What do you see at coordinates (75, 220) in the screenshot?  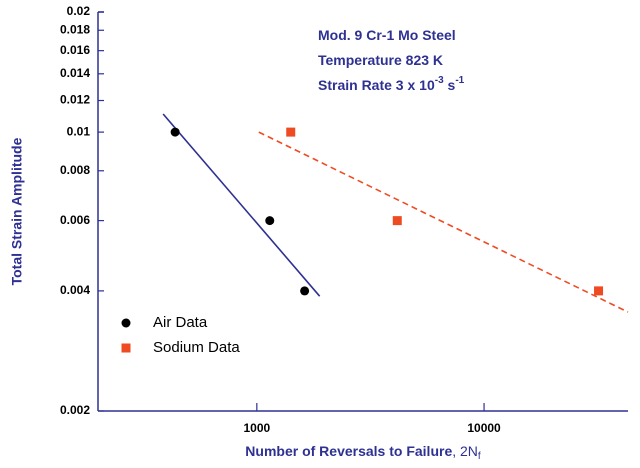 I see `y-tick-label: 0.006` at bounding box center [75, 220].